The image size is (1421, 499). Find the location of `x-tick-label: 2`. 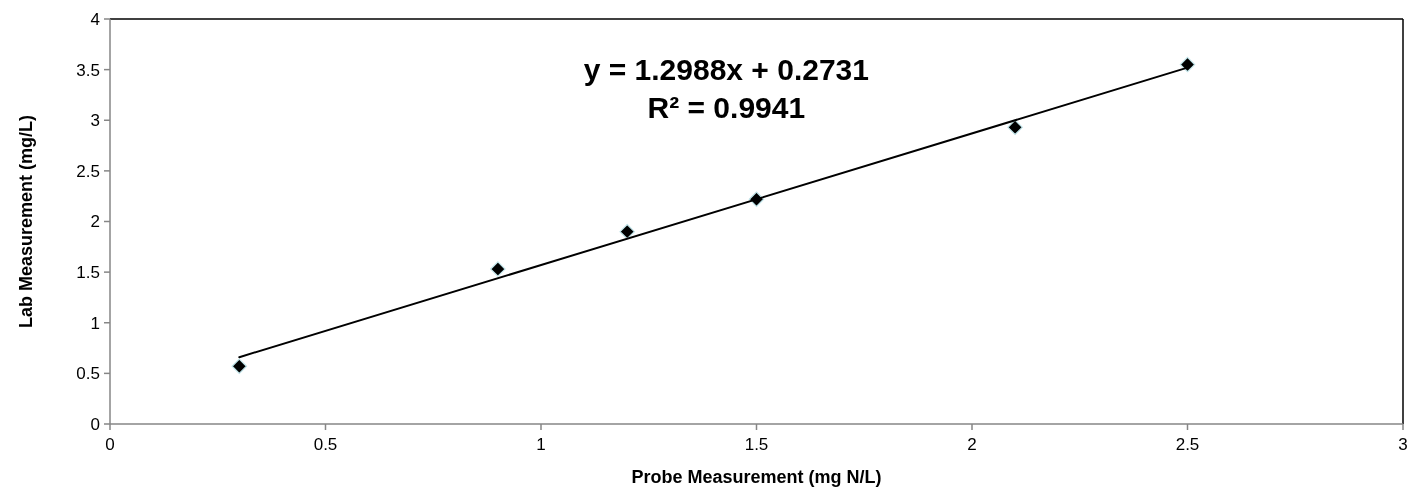

x-tick-label: 2 is located at coordinates (972, 444).